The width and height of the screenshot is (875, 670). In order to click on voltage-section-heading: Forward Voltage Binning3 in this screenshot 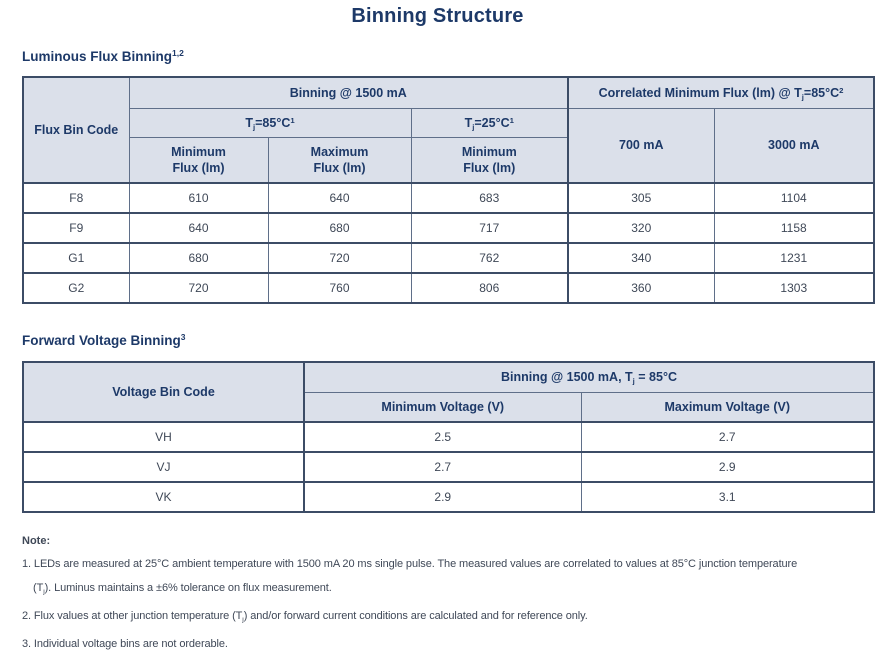, I will do `click(448, 340)`.